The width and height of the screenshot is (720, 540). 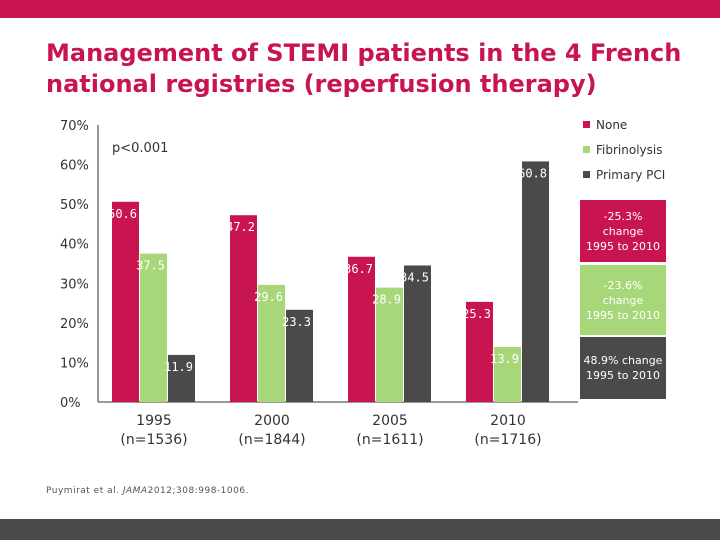 What do you see at coordinates (507, 440) in the screenshot?
I see `x-category-count: (n=1716)` at bounding box center [507, 440].